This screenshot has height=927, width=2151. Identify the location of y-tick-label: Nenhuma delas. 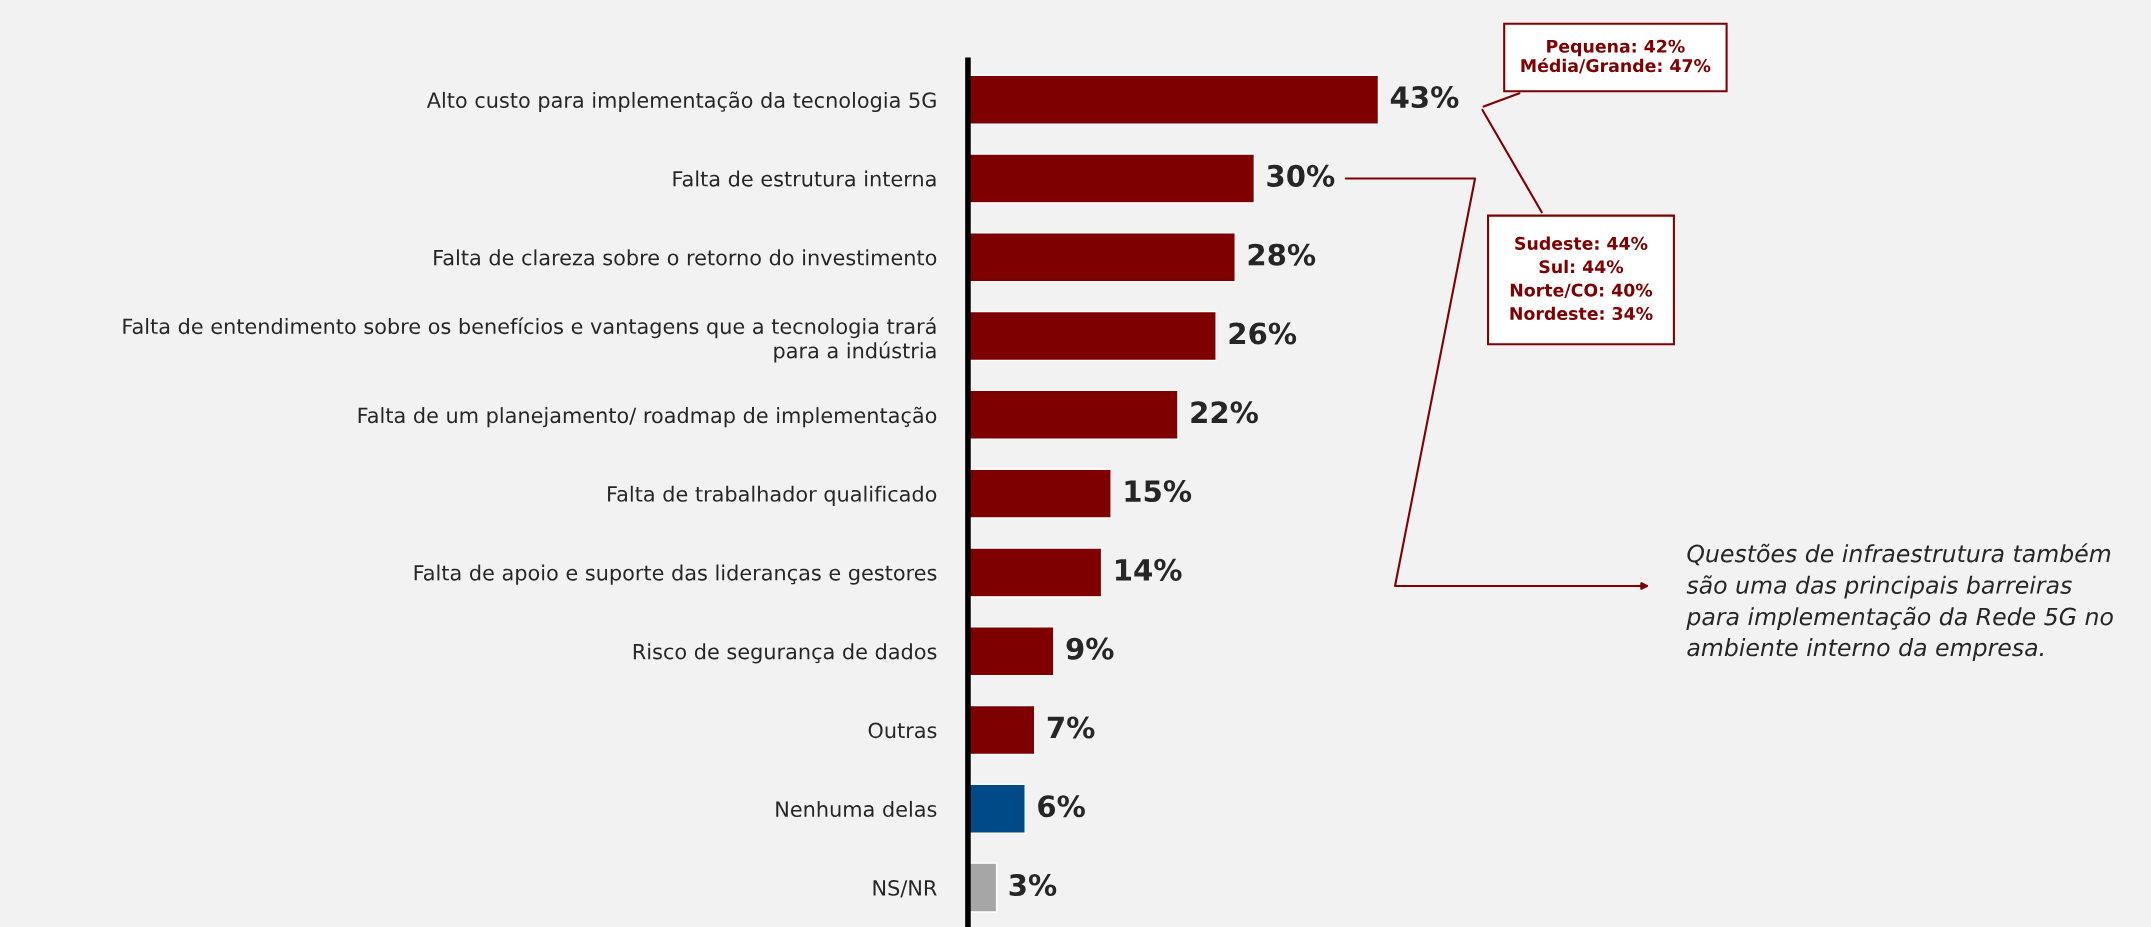
(856, 809).